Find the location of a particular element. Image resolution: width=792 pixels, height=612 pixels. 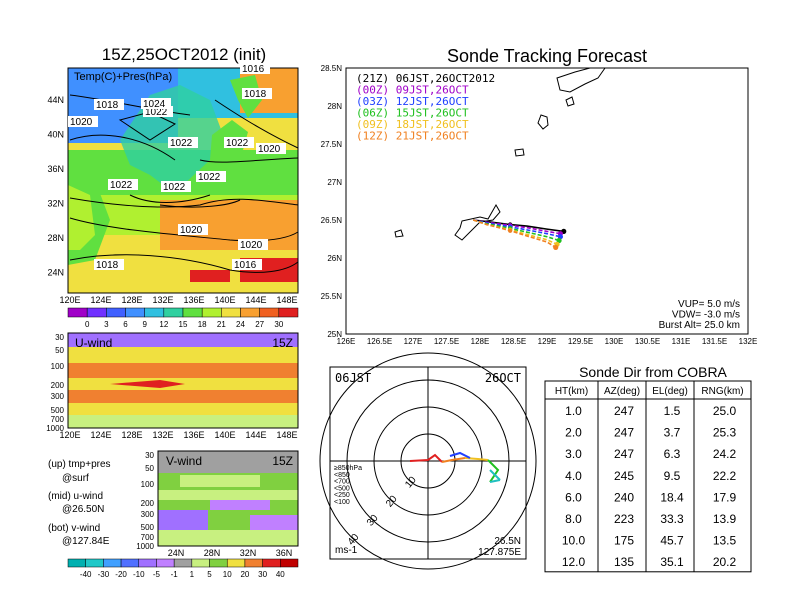

table-cell: 240 is located at coordinates (624, 497).